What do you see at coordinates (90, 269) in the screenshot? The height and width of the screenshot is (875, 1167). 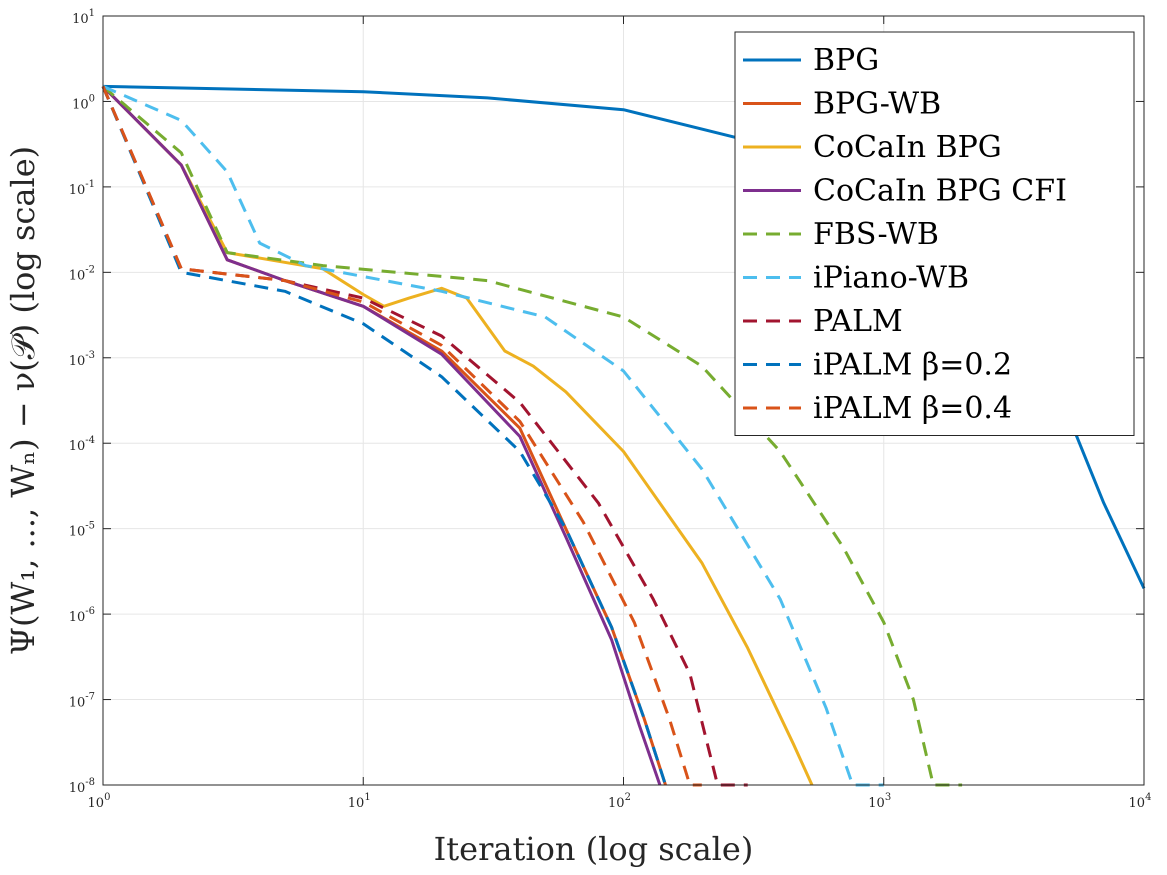 I see `y-tick-exponent: -2` at bounding box center [90, 269].